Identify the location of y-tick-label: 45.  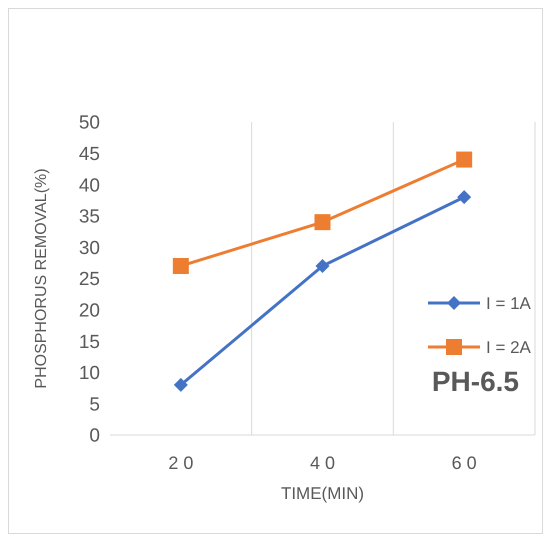
(89, 154).